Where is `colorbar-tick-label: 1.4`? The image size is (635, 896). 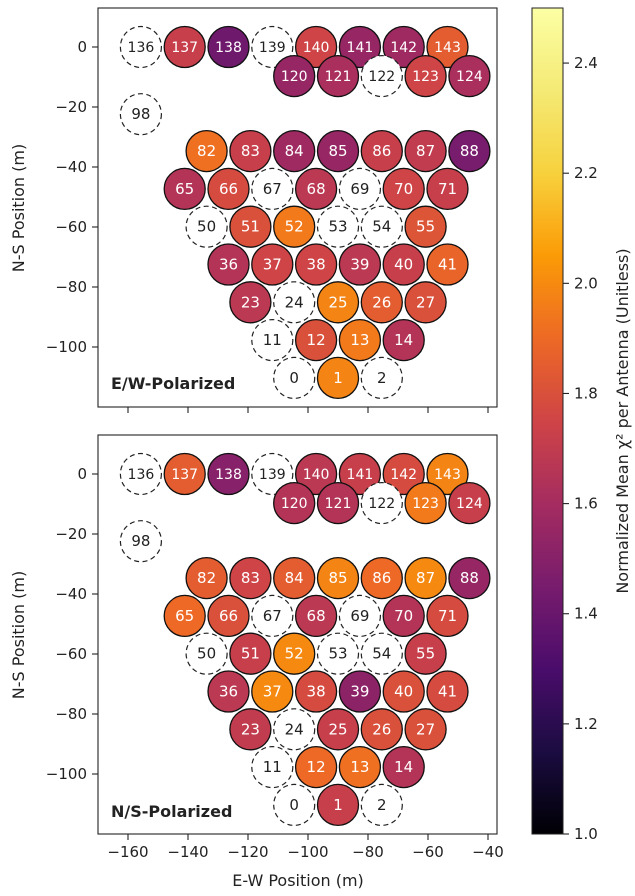 colorbar-tick-label: 1.4 is located at coordinates (586, 614).